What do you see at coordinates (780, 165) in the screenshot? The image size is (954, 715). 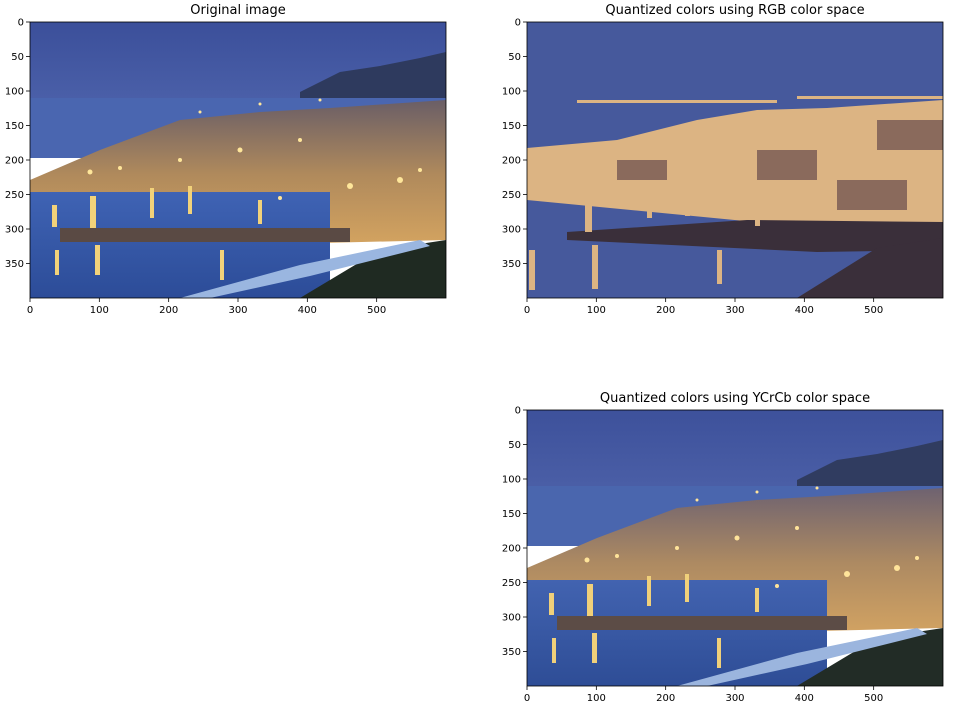 I see `dark-patches` at bounding box center [780, 165].